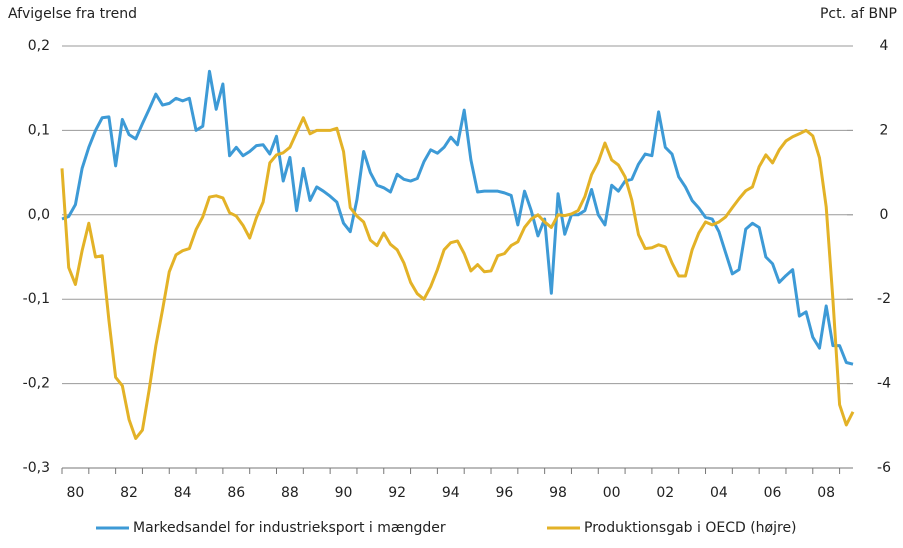  Describe the element at coordinates (884, 215) in the screenshot. I see `y2-tick-label: 0` at that location.